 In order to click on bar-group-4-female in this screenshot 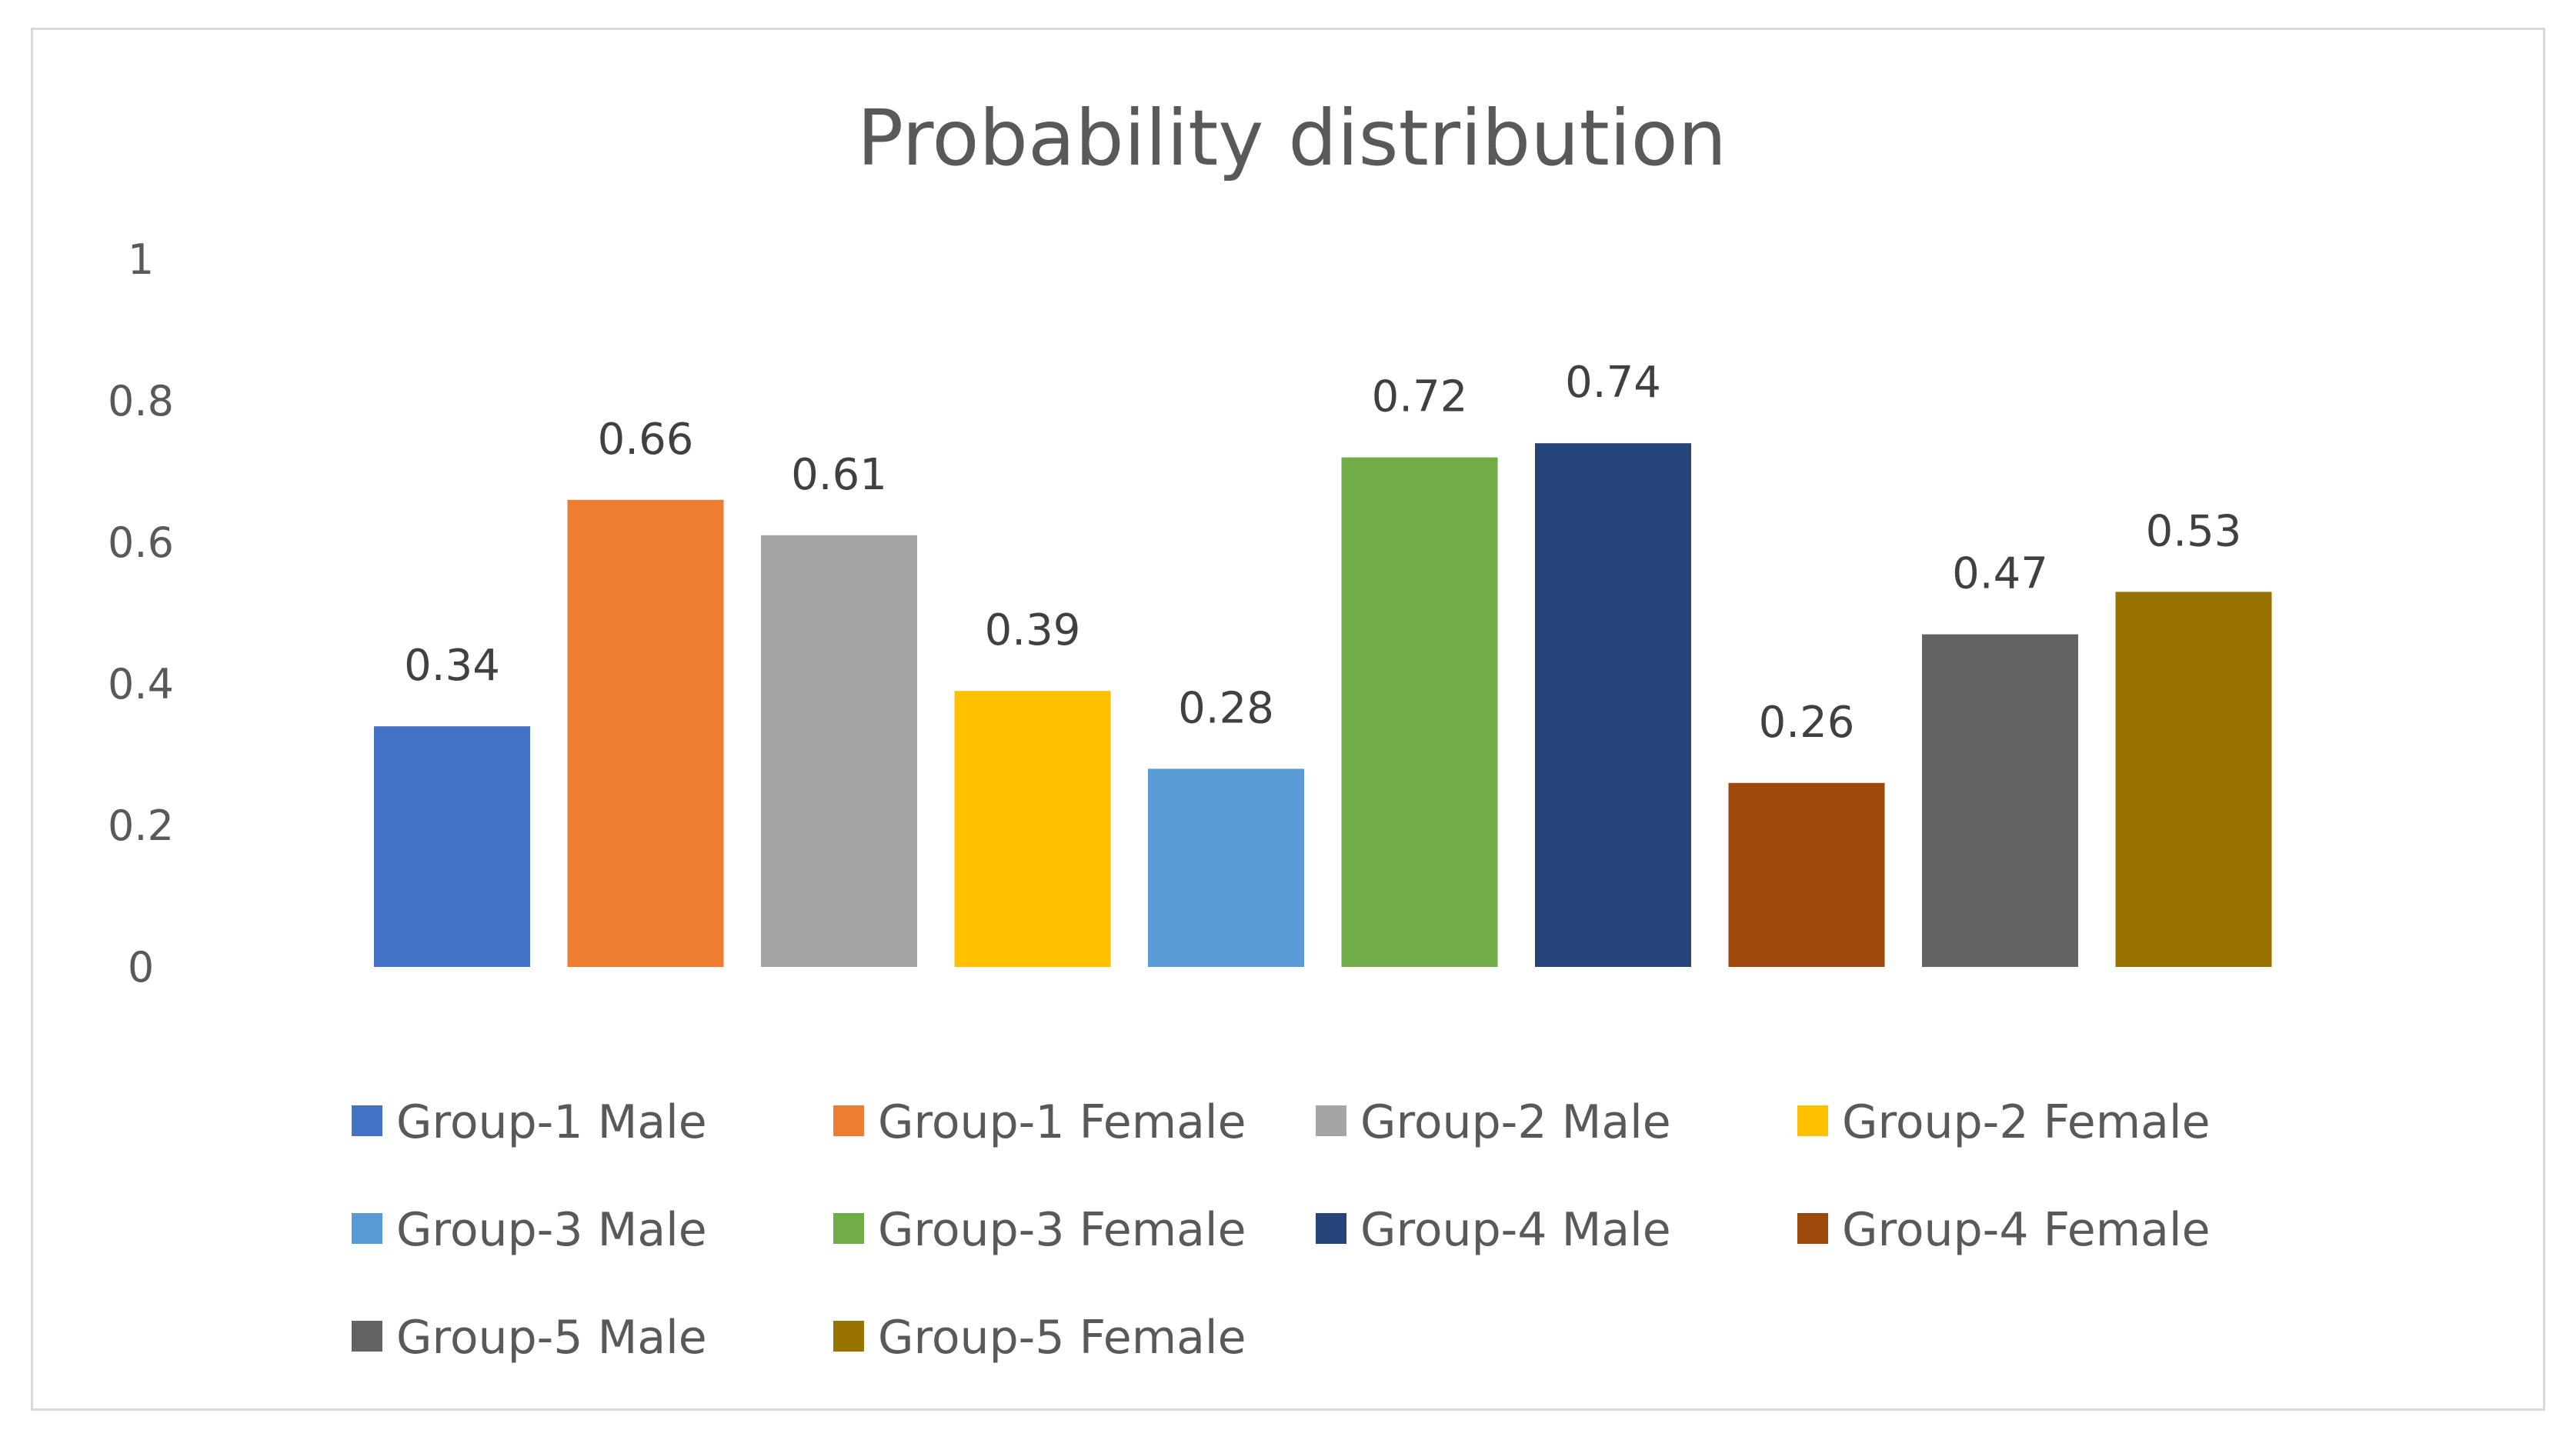, I will do `click(1807, 875)`.